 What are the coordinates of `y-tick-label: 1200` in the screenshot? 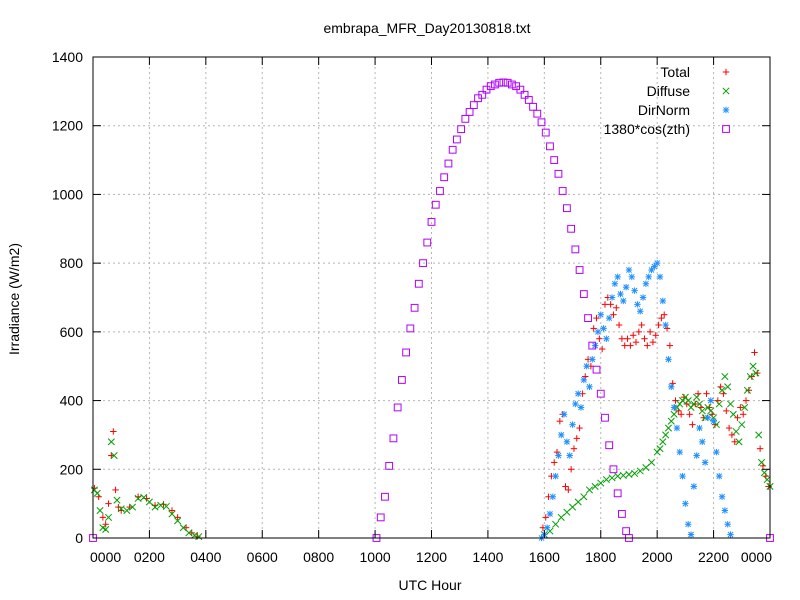 It's located at (67, 126).